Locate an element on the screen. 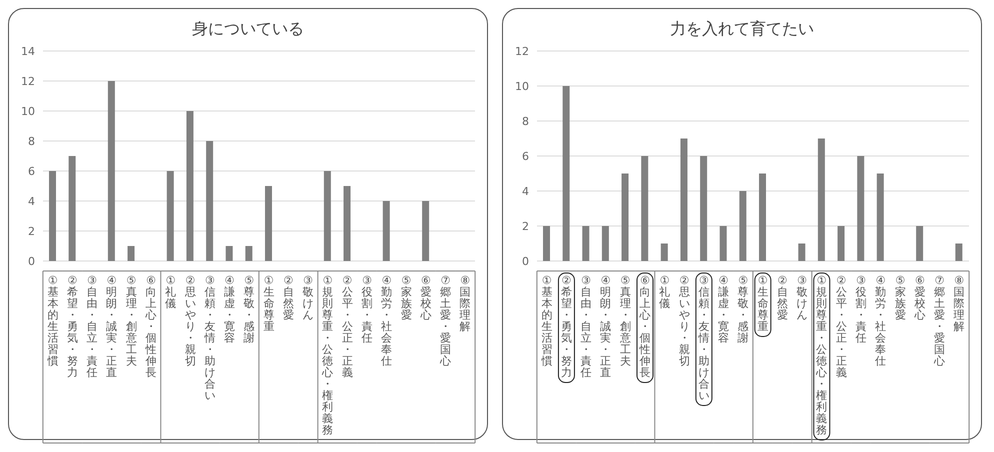  chart-title: 身についている is located at coordinates (248, 29).